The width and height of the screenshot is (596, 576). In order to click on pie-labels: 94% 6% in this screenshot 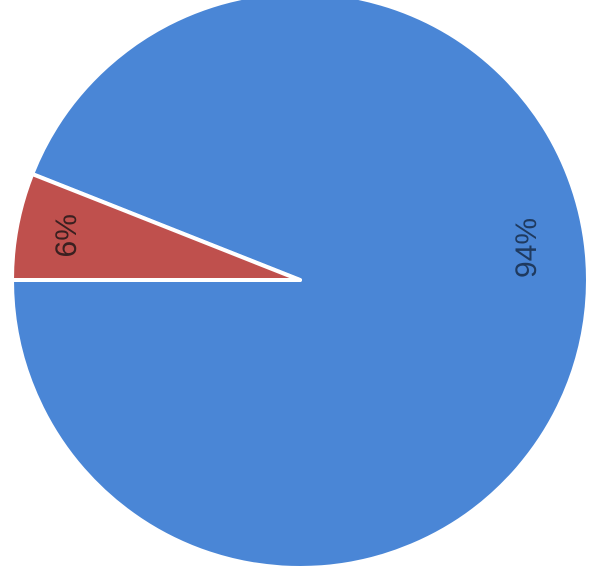, I will do `click(296, 246)`.